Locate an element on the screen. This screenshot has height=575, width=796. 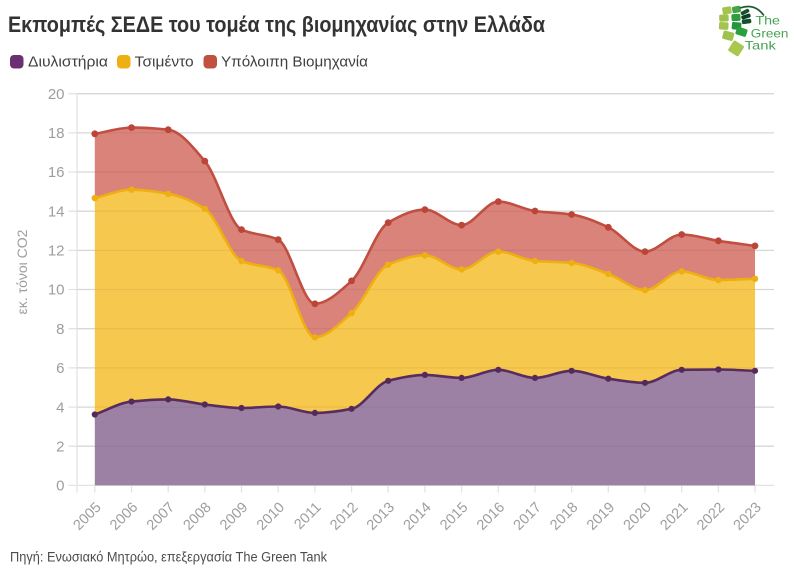
svg-text: 20 is located at coordinates (56, 94).